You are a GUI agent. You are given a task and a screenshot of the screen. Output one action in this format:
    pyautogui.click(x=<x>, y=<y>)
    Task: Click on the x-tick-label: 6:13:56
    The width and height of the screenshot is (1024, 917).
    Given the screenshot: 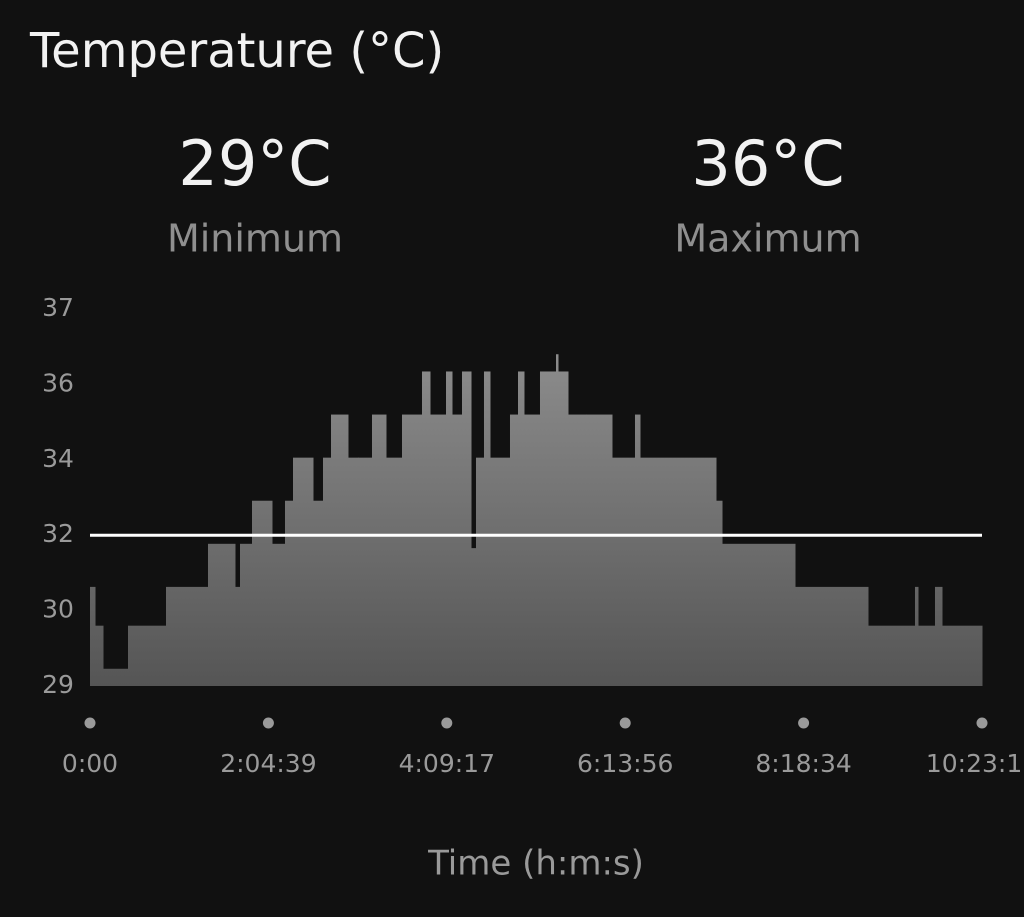 What is the action you would take?
    pyautogui.click(x=625, y=763)
    